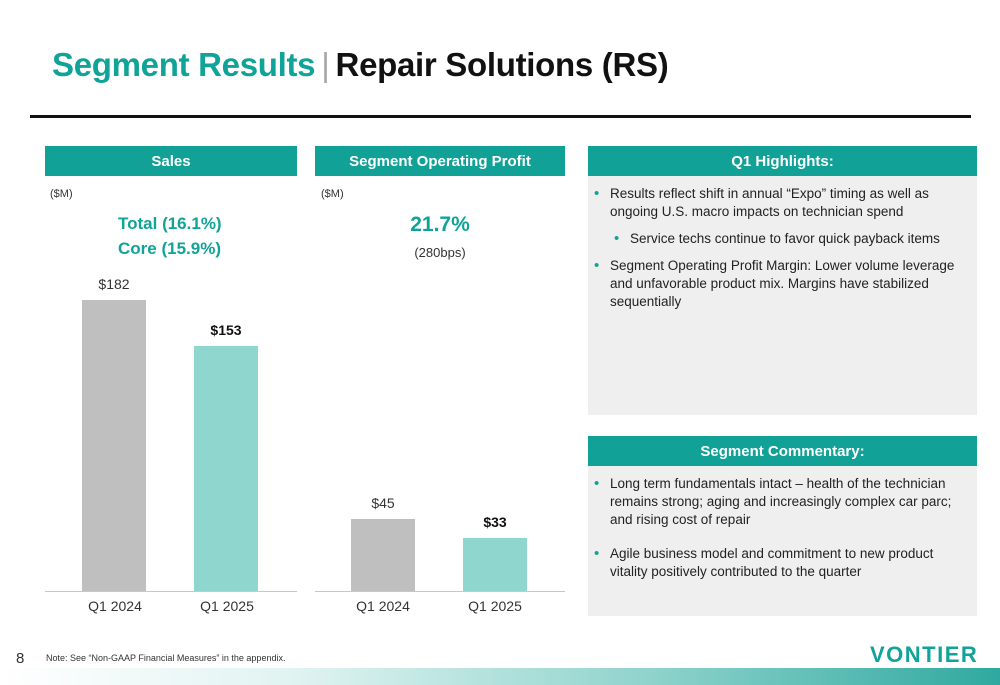  What do you see at coordinates (61, 194) in the screenshot?
I see `sales-unit: ($M)` at bounding box center [61, 194].